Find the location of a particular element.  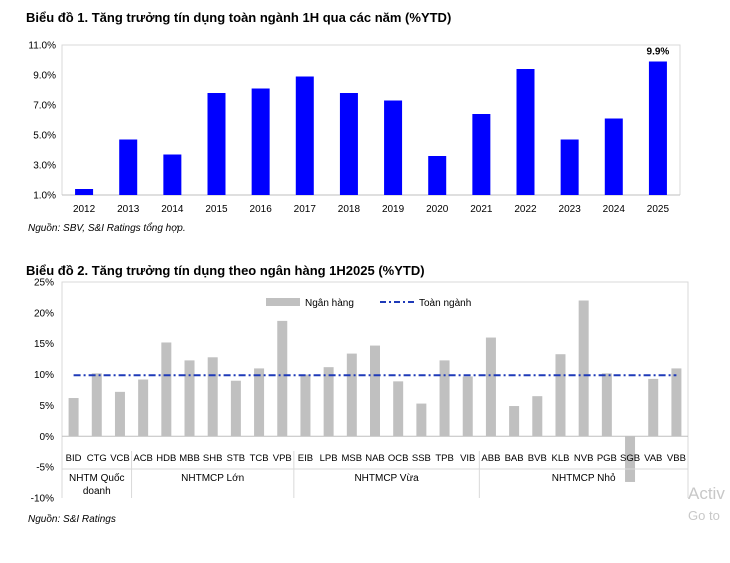

chart1-x-tick-label: 2019 is located at coordinates (393, 209).